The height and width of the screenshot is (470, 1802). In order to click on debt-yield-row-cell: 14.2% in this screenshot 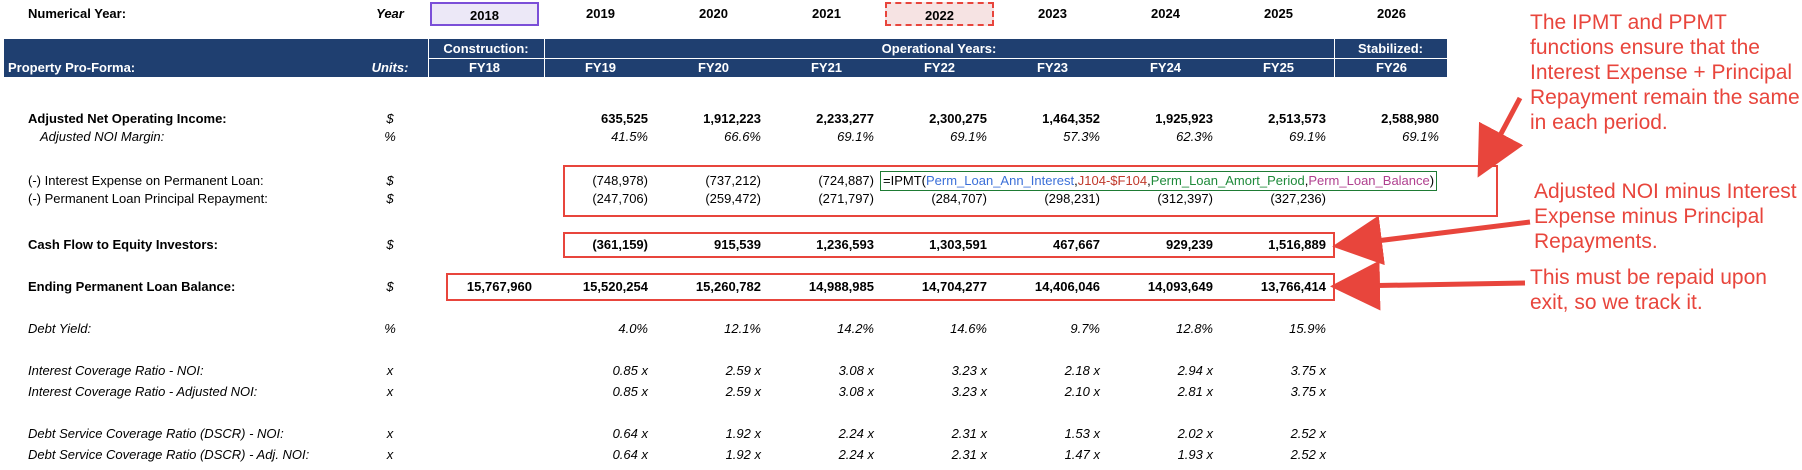, I will do `click(855, 328)`.